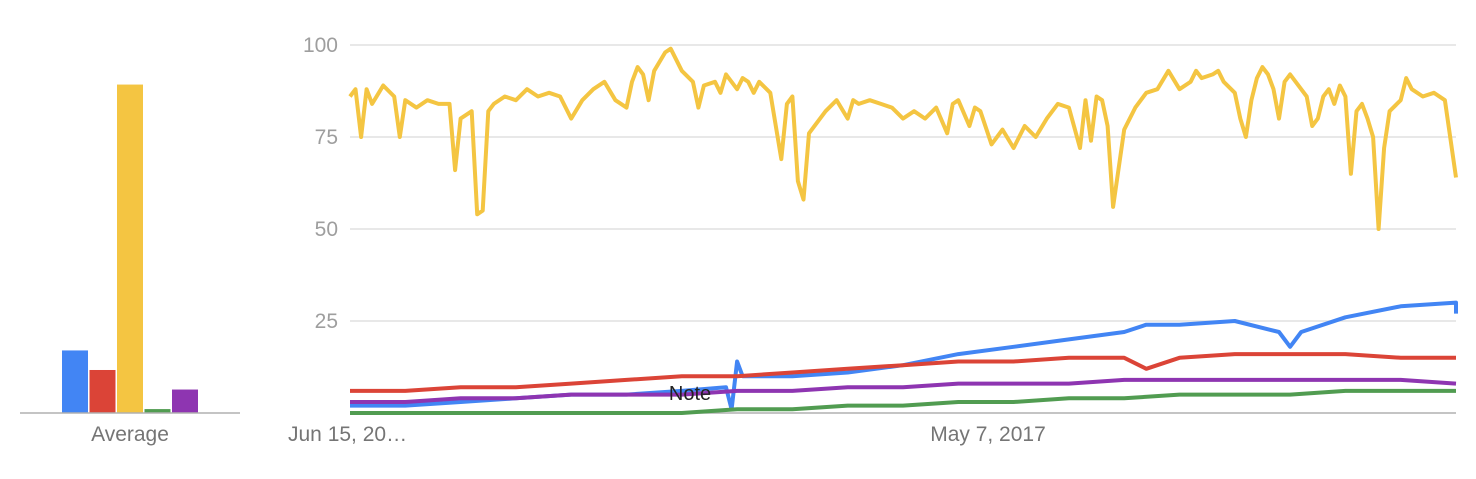 The height and width of the screenshot is (479, 1476). I want to click on y-tick-label: 100, so click(320, 45).